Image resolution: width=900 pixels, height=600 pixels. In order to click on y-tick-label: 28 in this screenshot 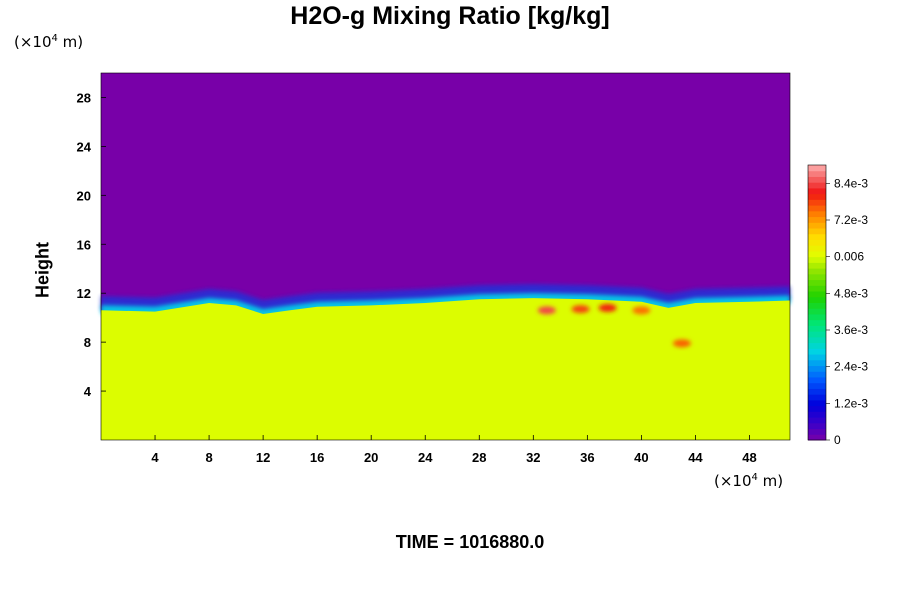, I will do `click(84, 97)`.